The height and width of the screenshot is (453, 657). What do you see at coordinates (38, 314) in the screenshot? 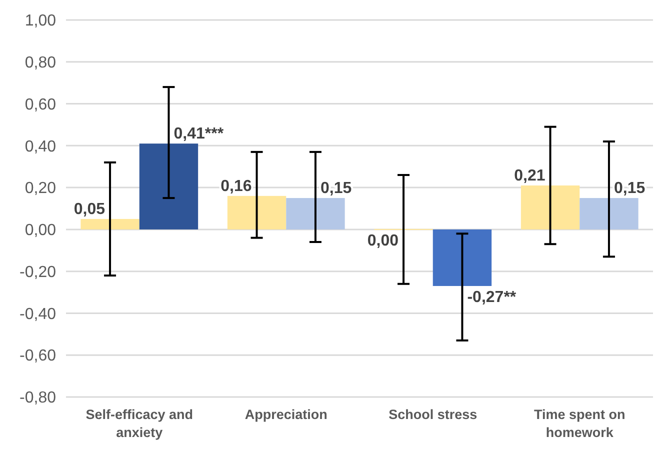
I see `y-tick-label: -0,40` at bounding box center [38, 314].